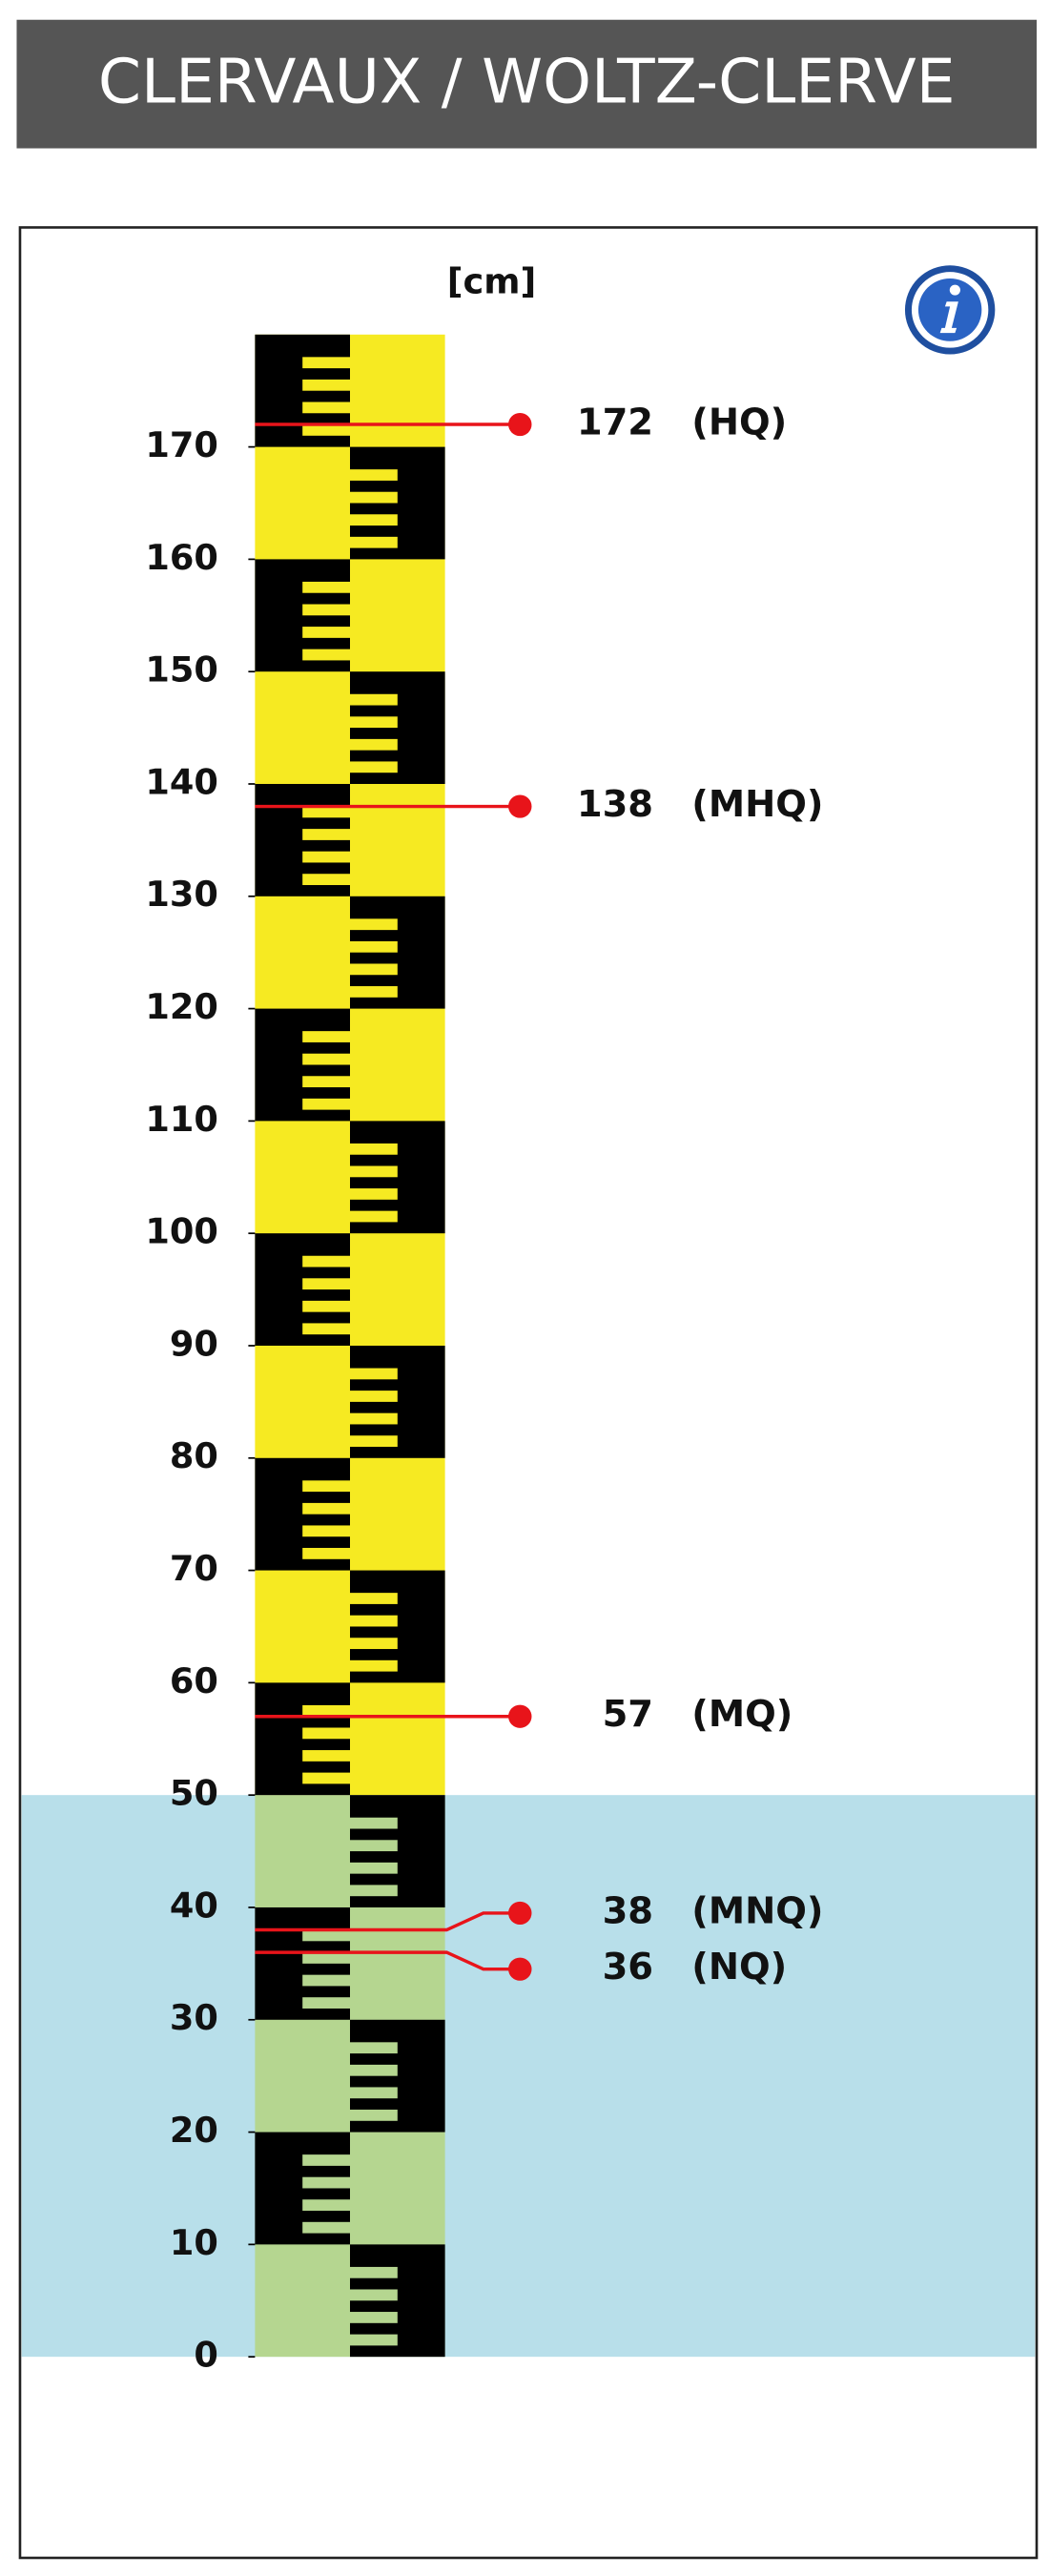  Describe the element at coordinates (757, 805) in the screenshot. I see `marker-name: (MHQ)` at that location.